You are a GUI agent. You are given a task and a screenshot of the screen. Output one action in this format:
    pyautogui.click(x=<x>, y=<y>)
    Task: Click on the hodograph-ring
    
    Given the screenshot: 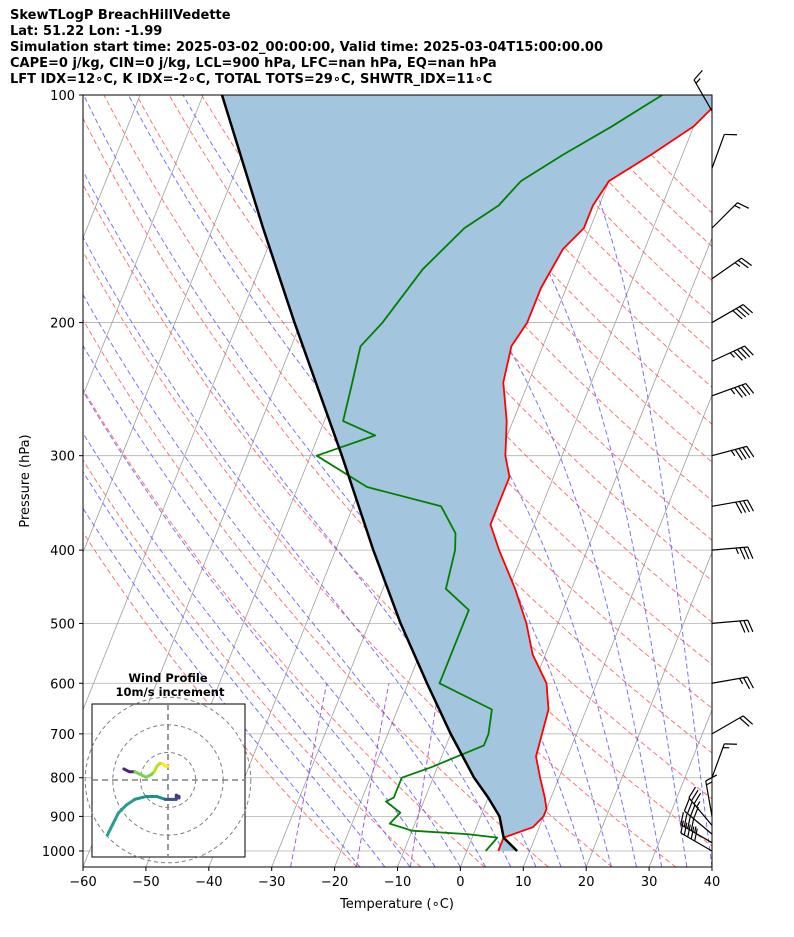 What is the action you would take?
    pyautogui.click(x=168, y=780)
    